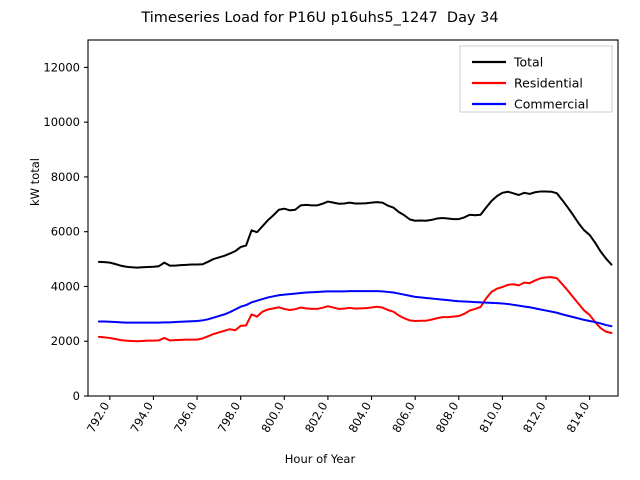 This screenshot has width=640, height=480. I want to click on y-tick-label: 2000, so click(65, 341).